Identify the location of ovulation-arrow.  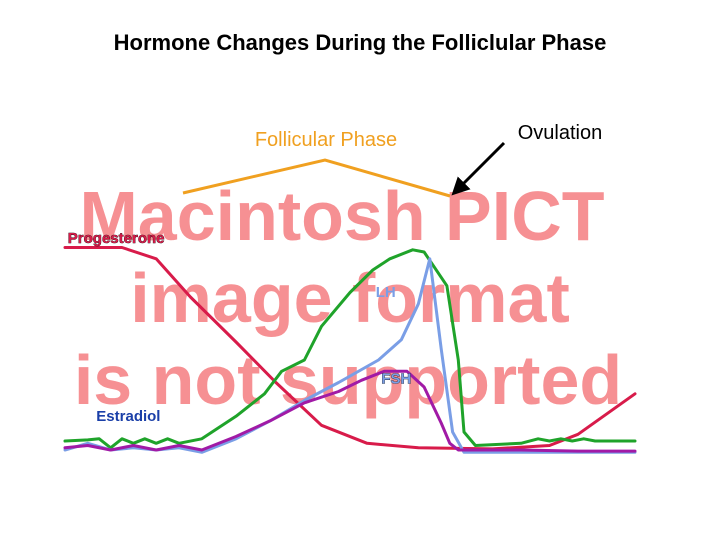
(478, 168).